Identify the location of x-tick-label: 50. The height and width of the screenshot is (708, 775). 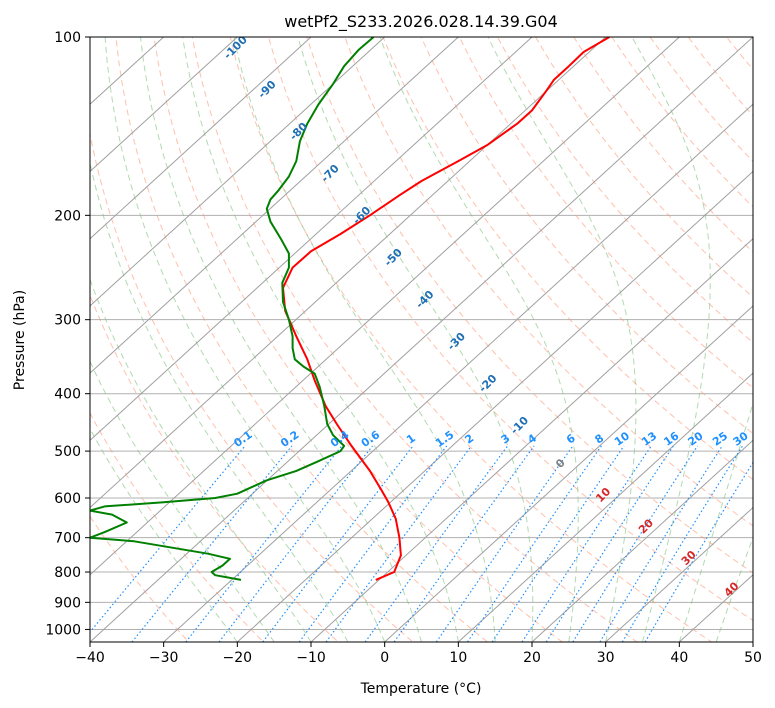
(753, 658).